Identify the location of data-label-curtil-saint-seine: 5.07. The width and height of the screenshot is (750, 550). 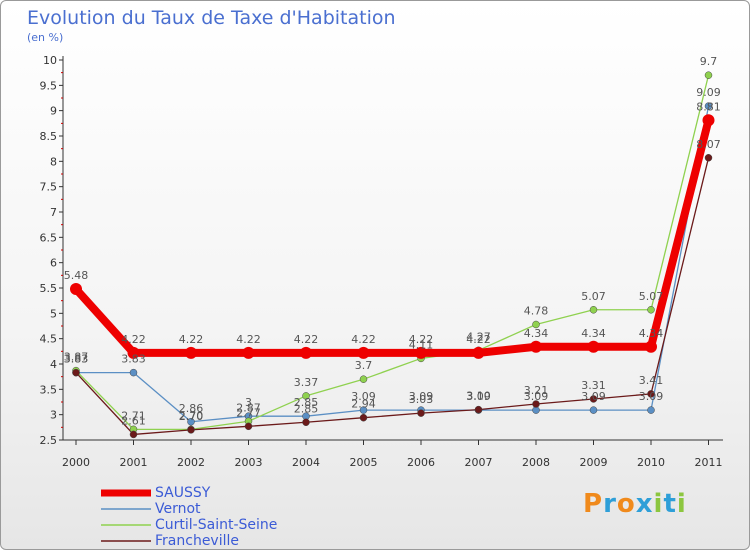
(651, 296).